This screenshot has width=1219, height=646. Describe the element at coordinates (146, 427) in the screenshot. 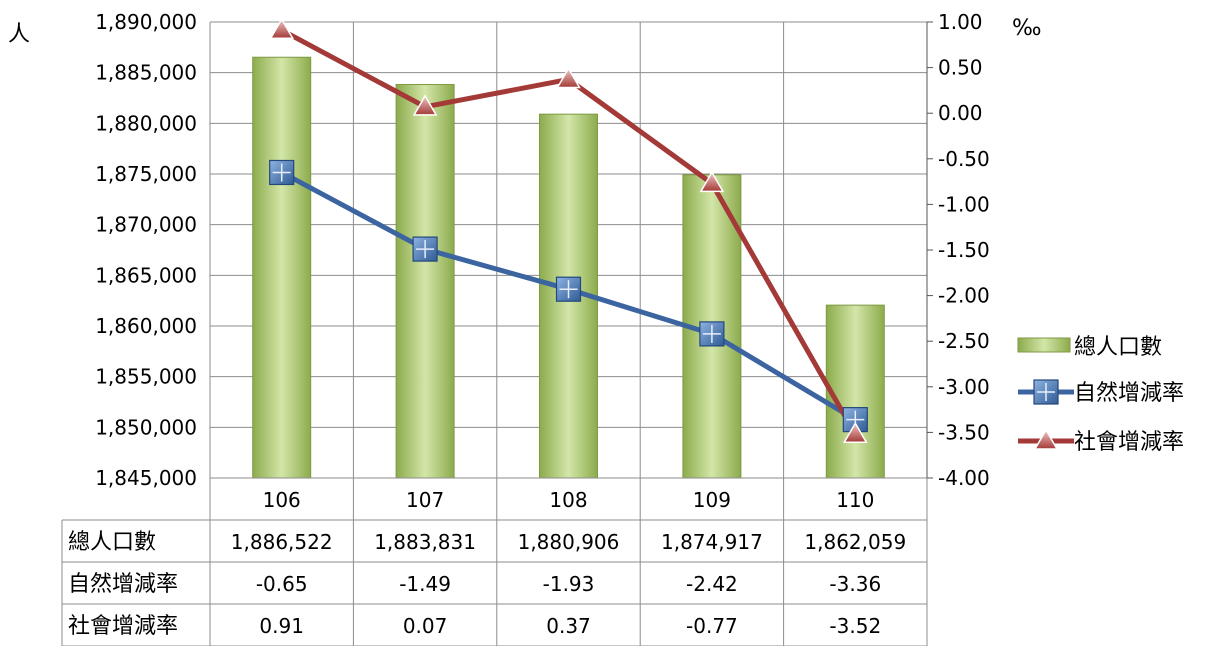

I see `left-axis-tick-label: 1,850,000` at that location.